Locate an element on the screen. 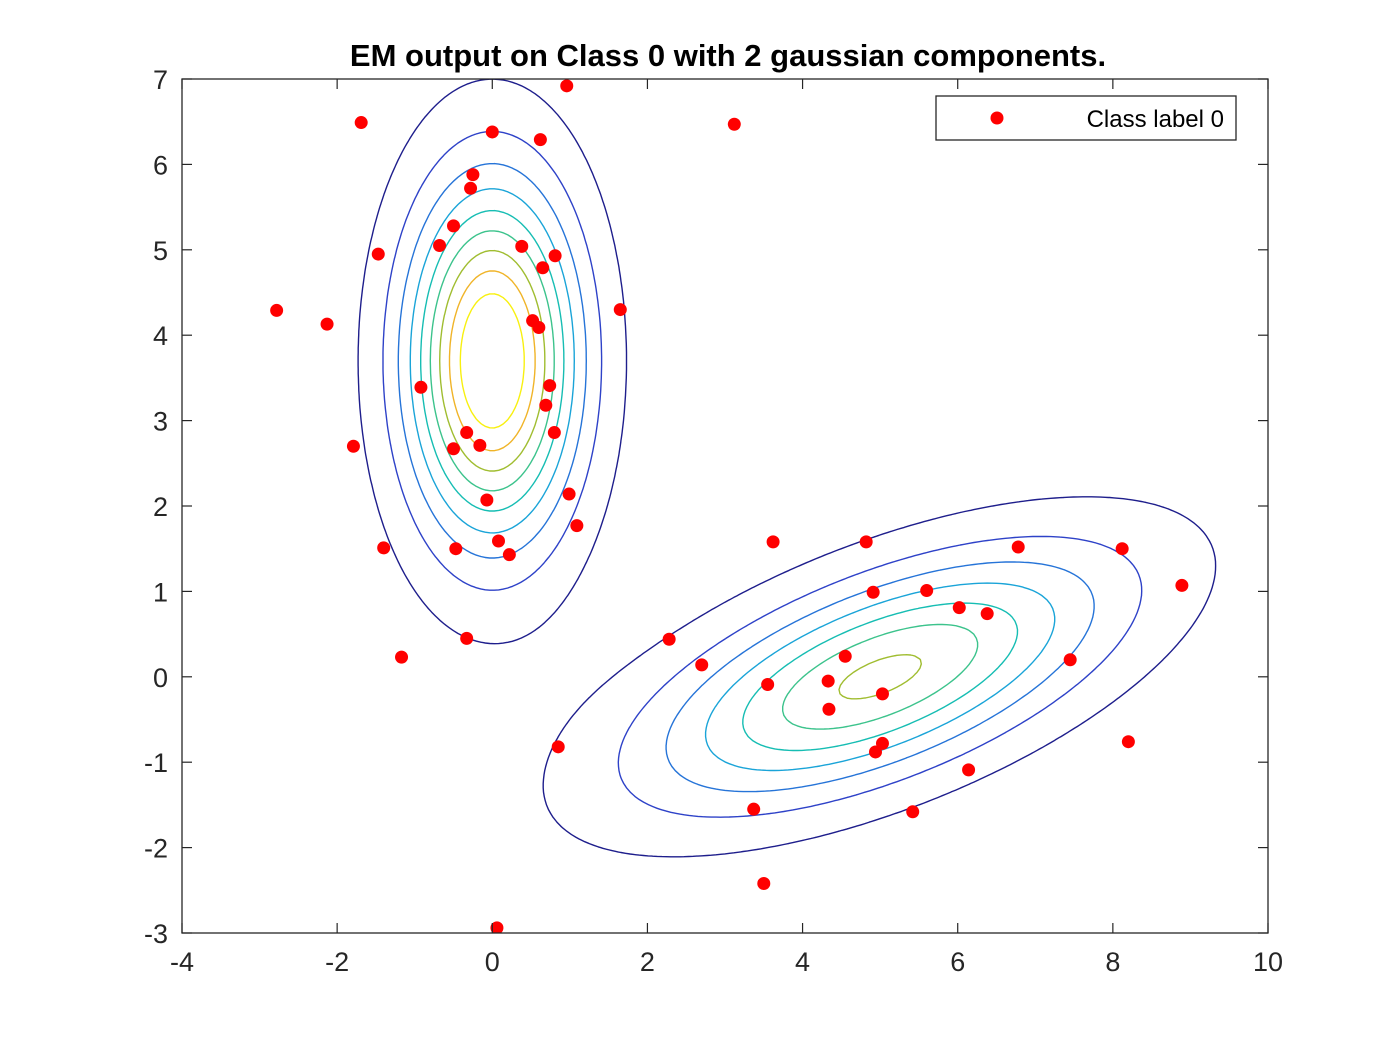  y-tick-label: -2 is located at coordinates (156, 849).